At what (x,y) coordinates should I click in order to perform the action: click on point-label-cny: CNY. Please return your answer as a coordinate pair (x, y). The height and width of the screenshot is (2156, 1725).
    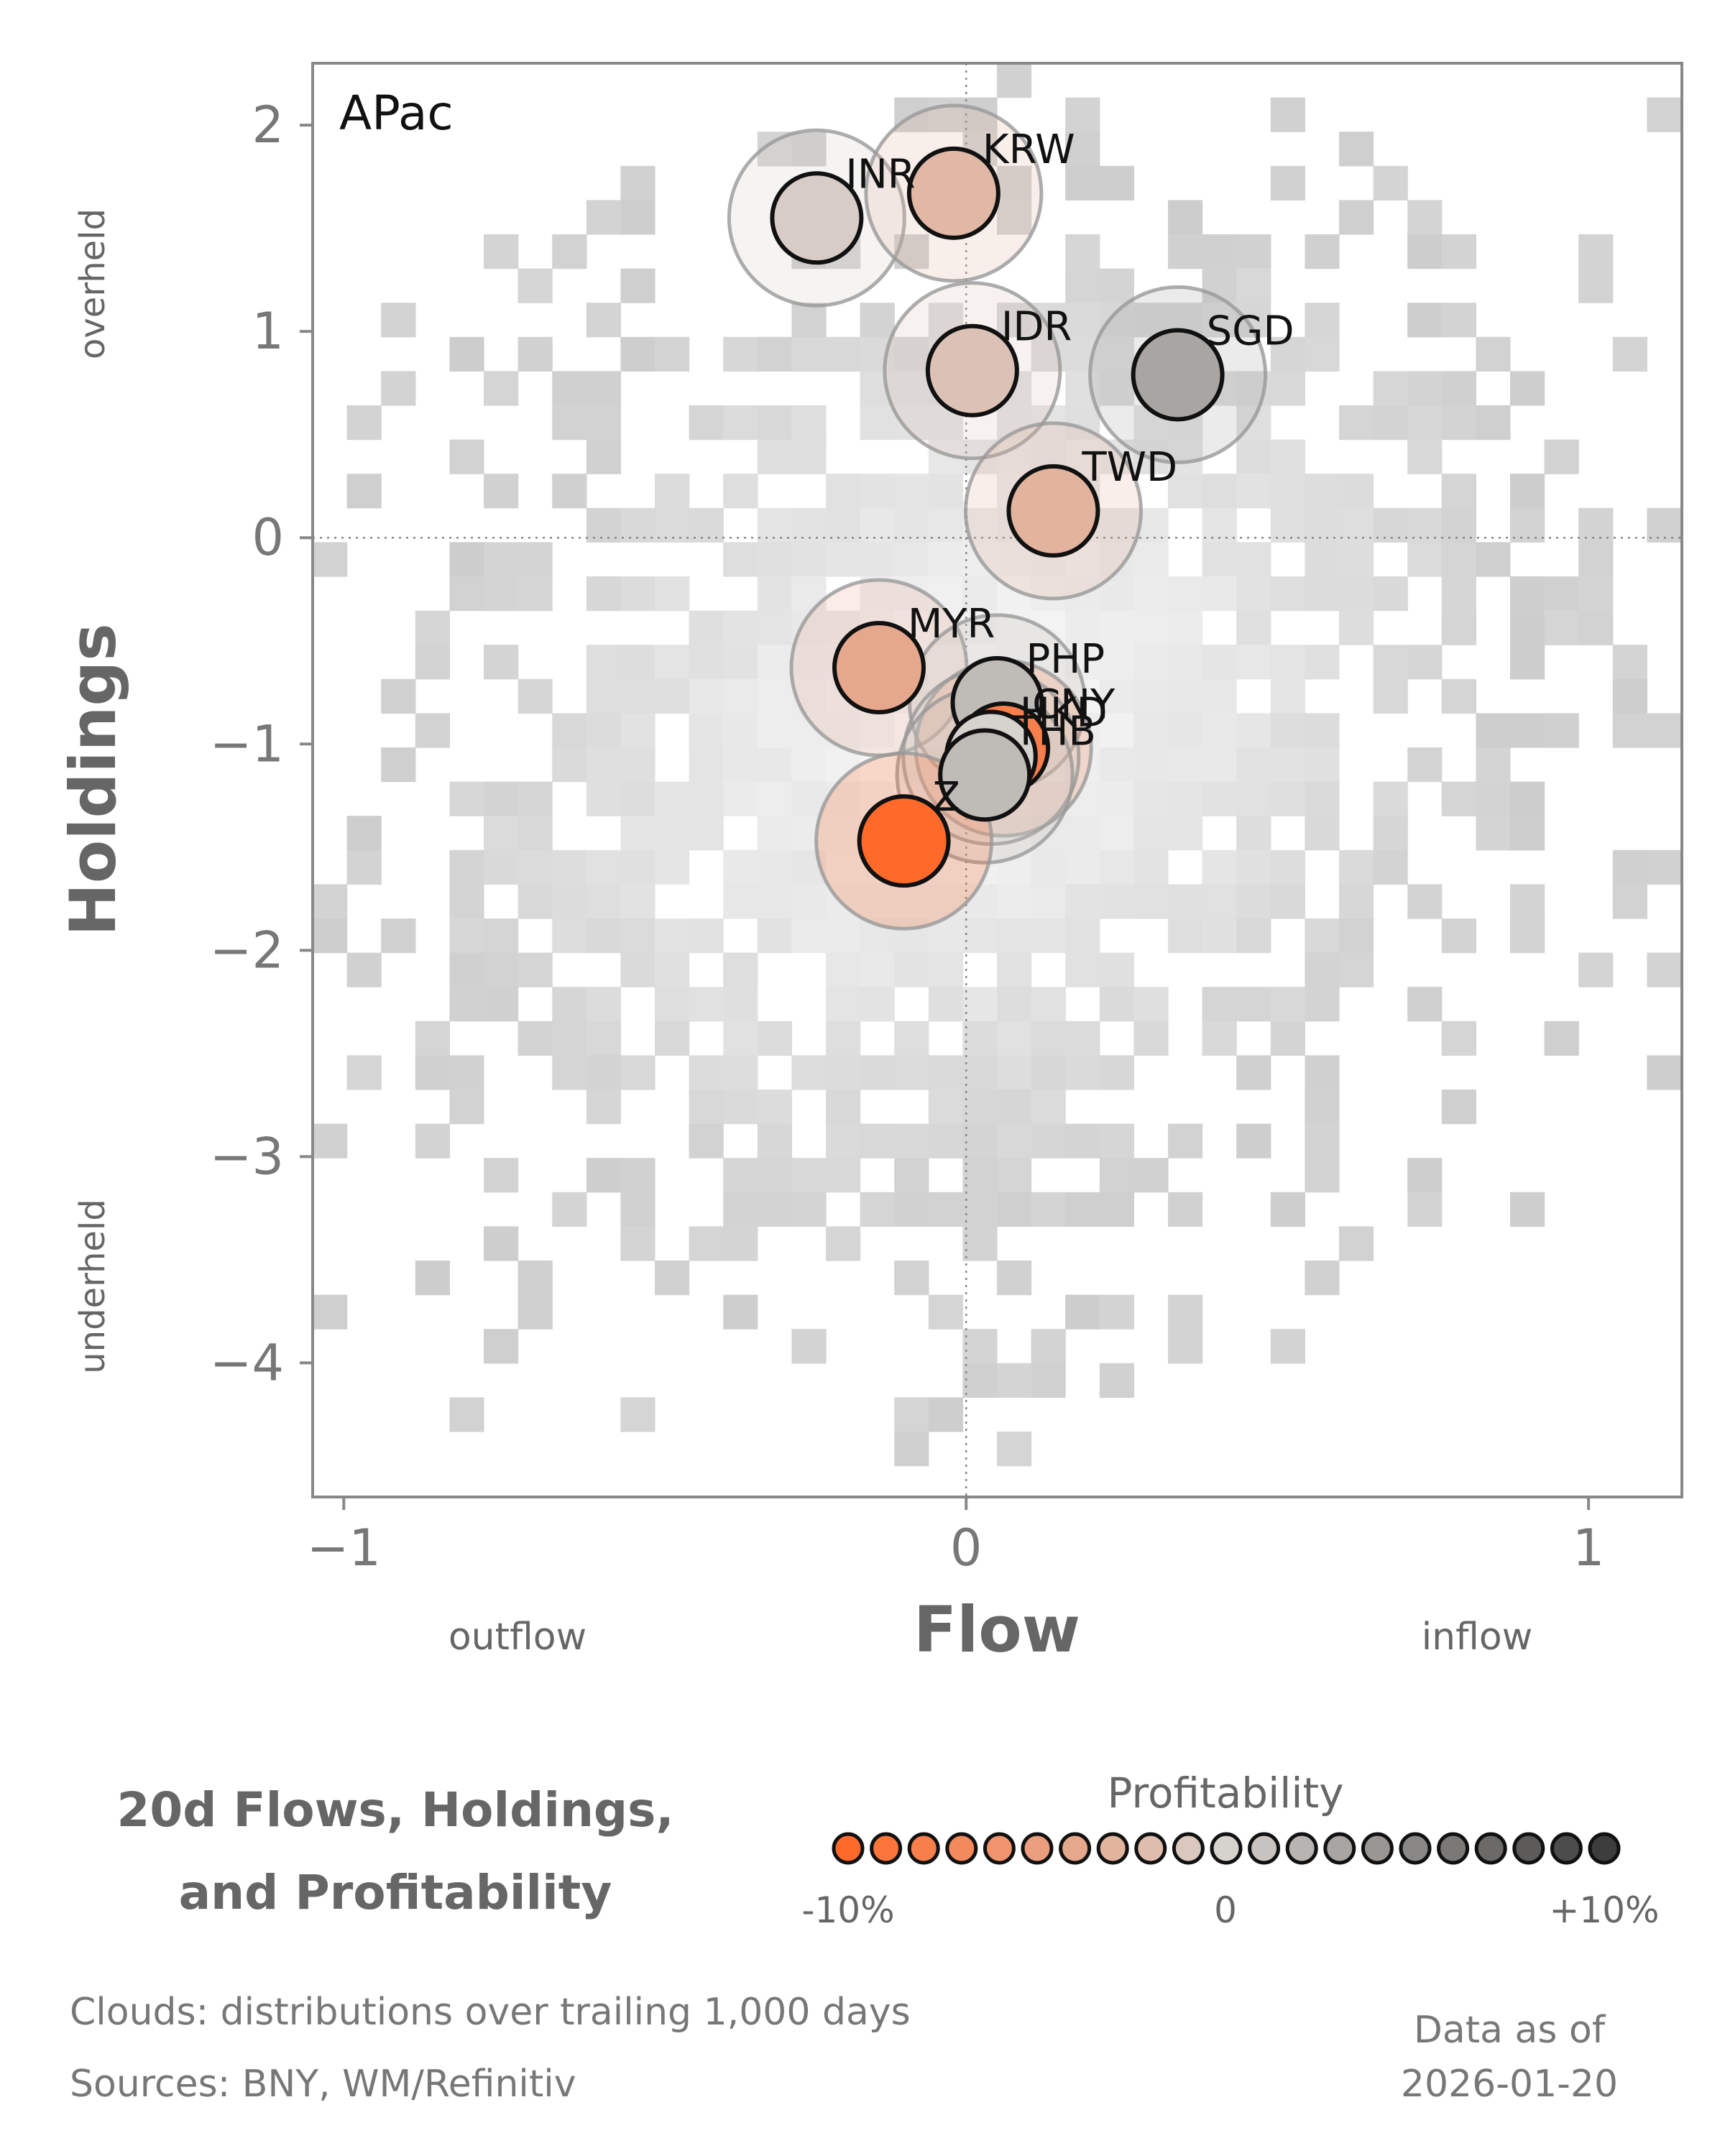
    Looking at the image, I should click on (1074, 704).